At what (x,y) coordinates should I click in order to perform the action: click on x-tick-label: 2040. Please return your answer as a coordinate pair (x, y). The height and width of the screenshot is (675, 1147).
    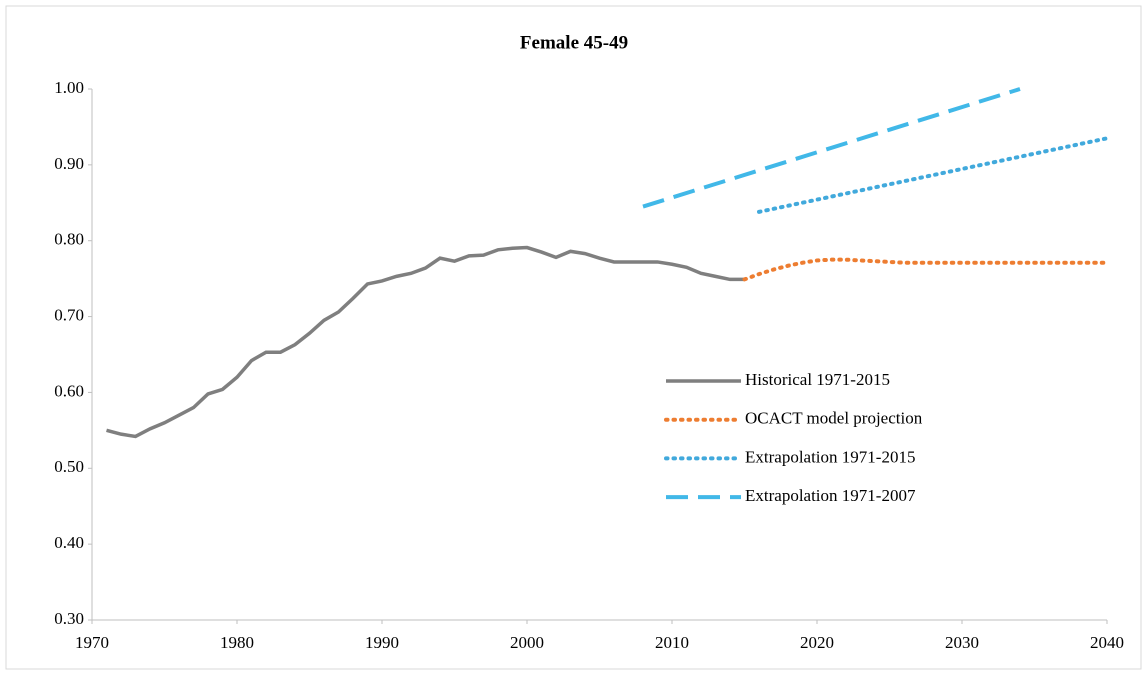
    Looking at the image, I should click on (1107, 642).